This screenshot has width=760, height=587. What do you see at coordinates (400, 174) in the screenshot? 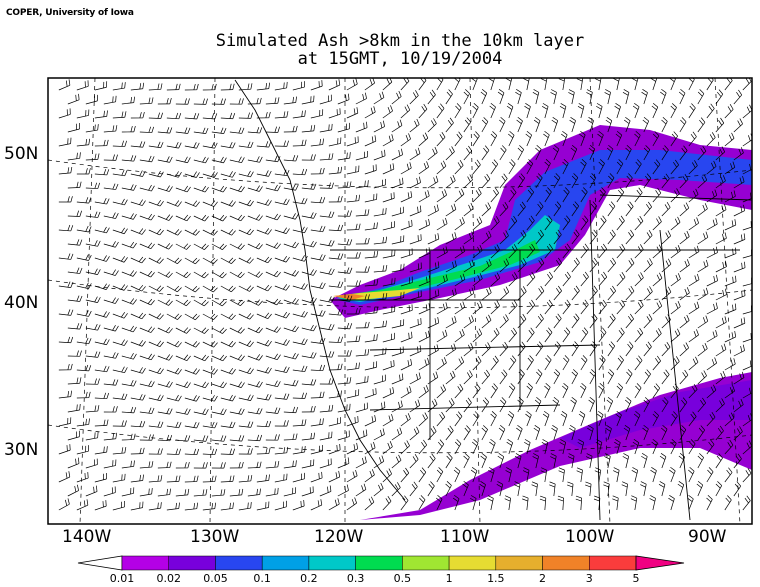
I see `latitude-line` at bounding box center [400, 174].